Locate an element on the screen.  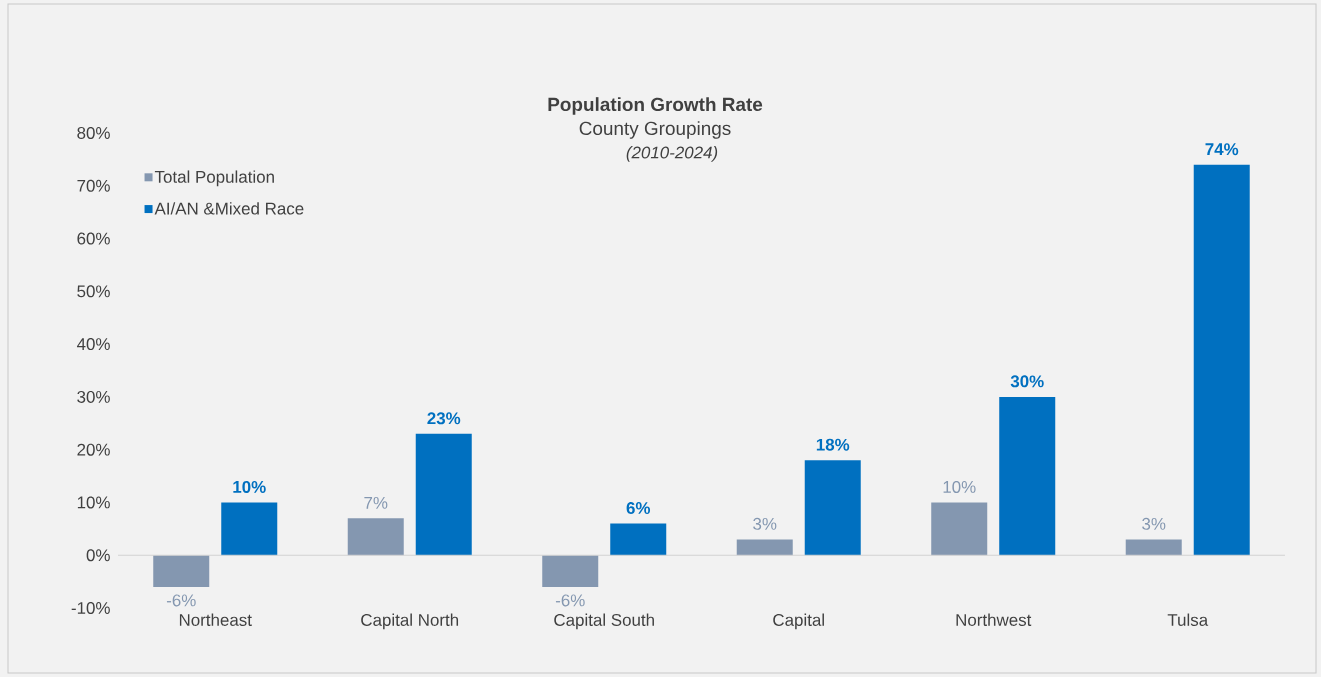
y-tick-label: 80% is located at coordinates (93, 132).